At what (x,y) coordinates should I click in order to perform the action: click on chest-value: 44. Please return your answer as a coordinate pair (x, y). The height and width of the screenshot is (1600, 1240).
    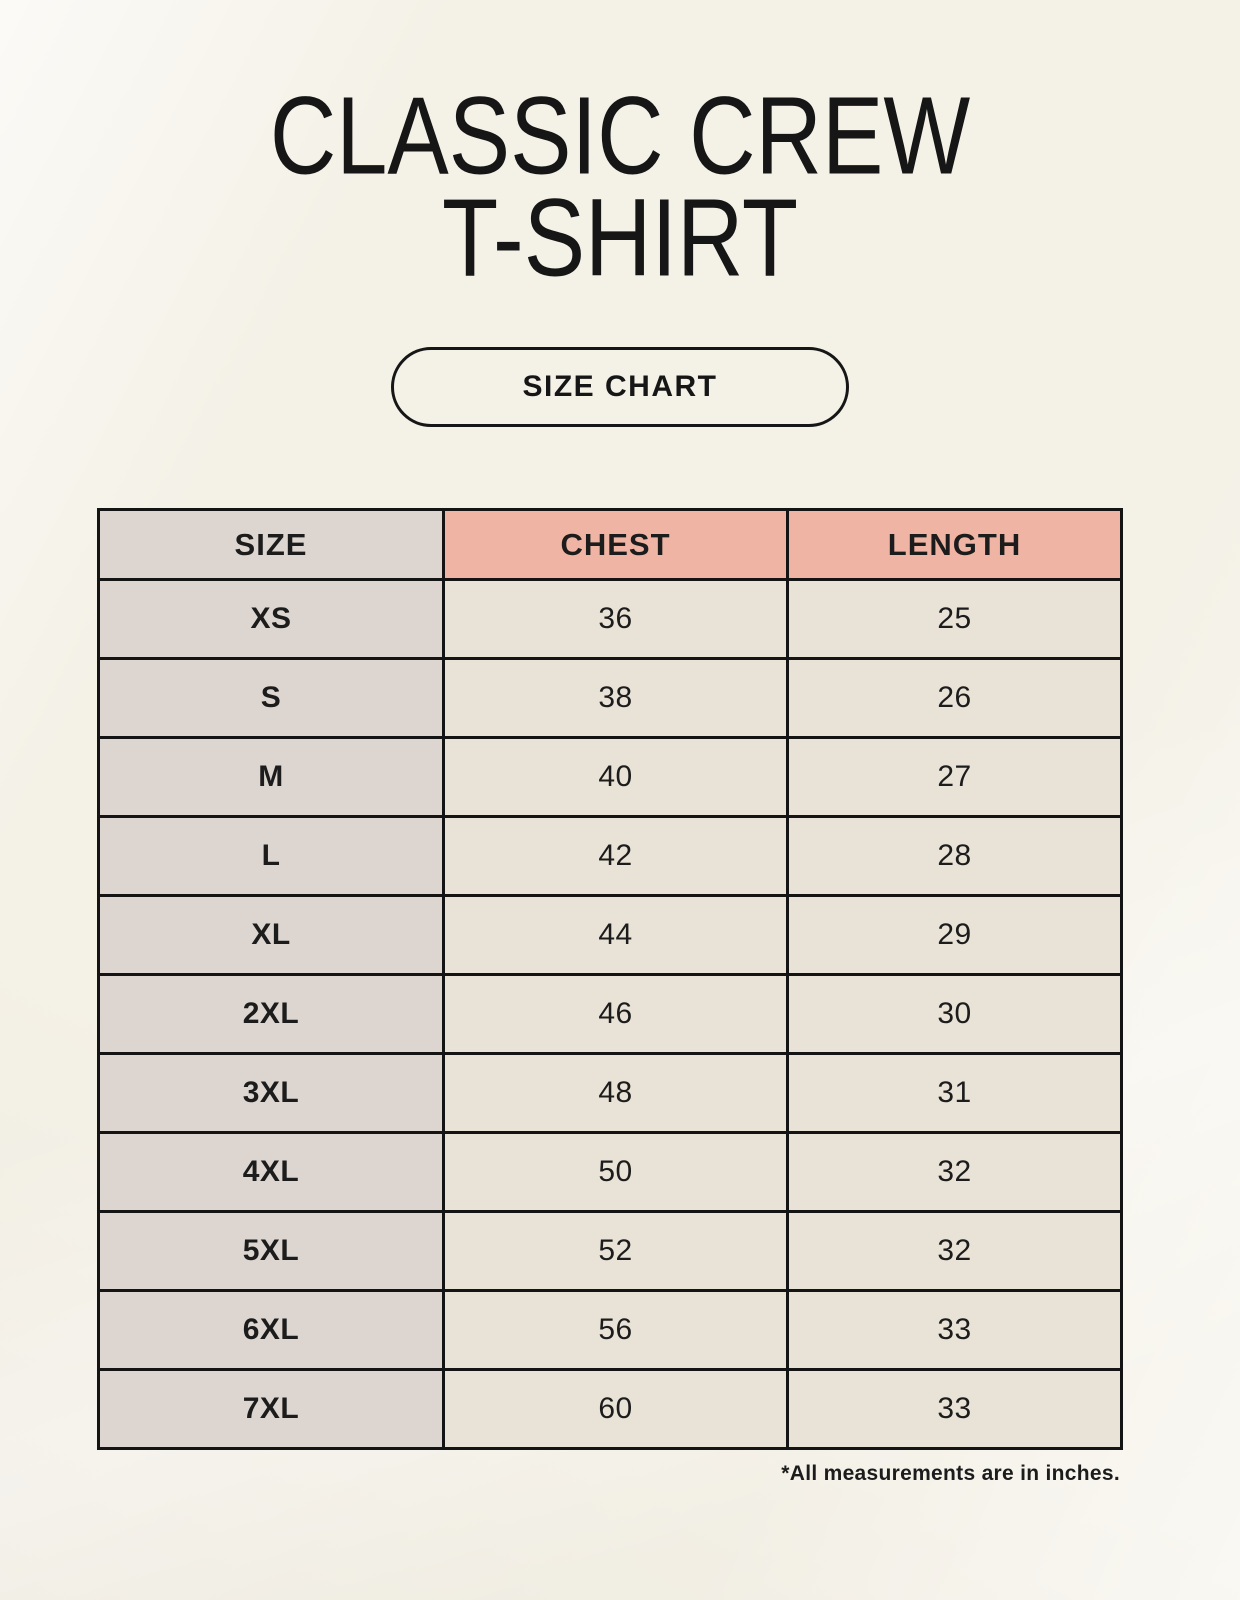
    Looking at the image, I should click on (615, 935).